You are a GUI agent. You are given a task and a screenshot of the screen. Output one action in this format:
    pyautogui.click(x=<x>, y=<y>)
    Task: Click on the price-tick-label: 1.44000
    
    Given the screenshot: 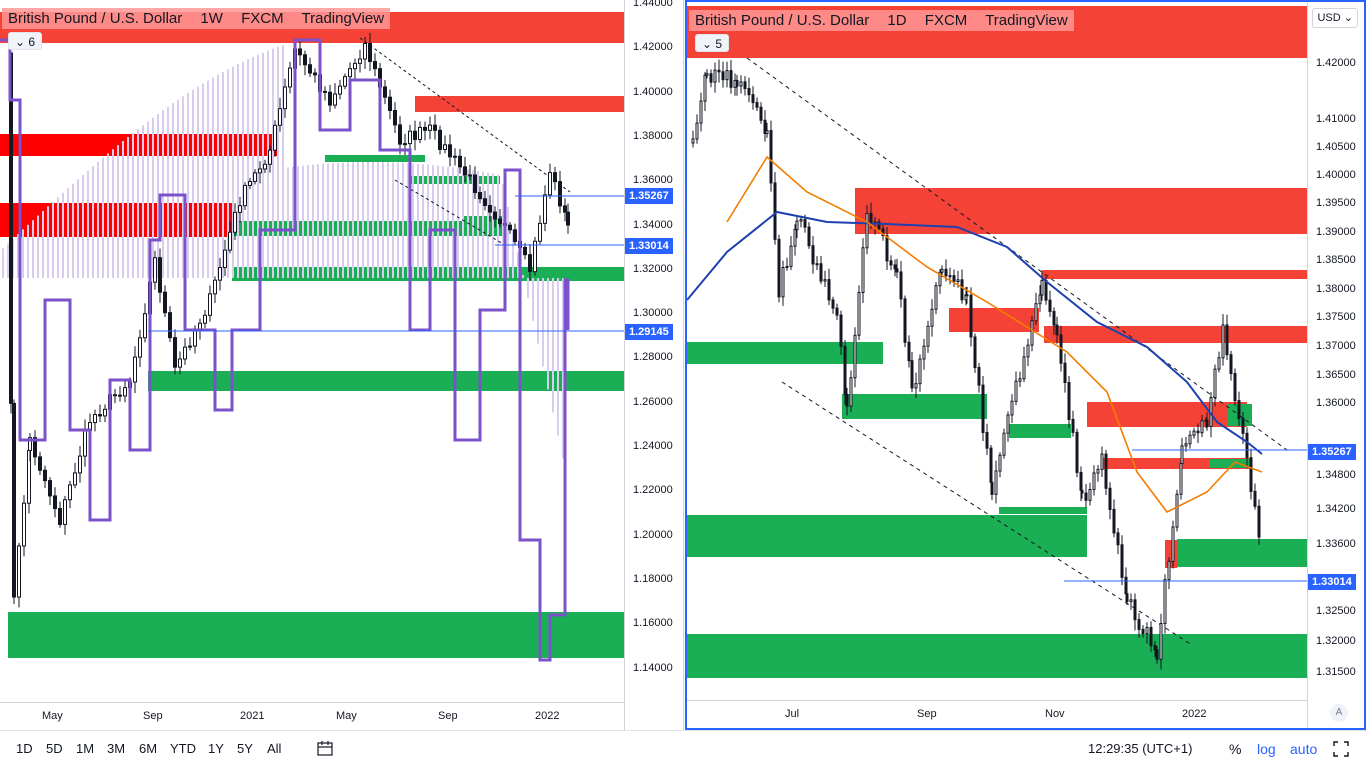 What is the action you would take?
    pyautogui.click(x=653, y=4)
    